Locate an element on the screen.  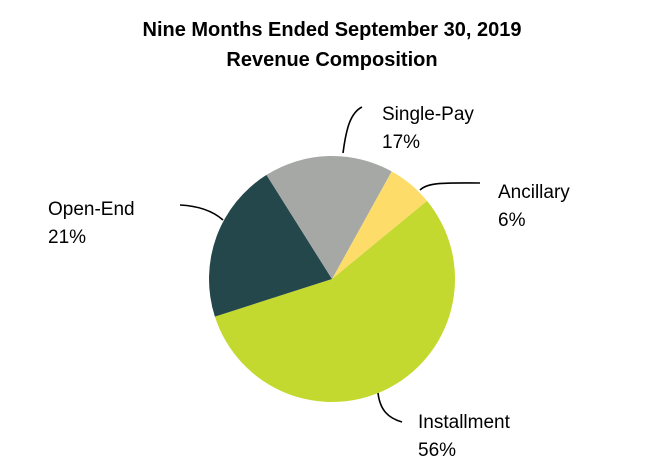
ancillary-label: Ancillary is located at coordinates (534, 192).